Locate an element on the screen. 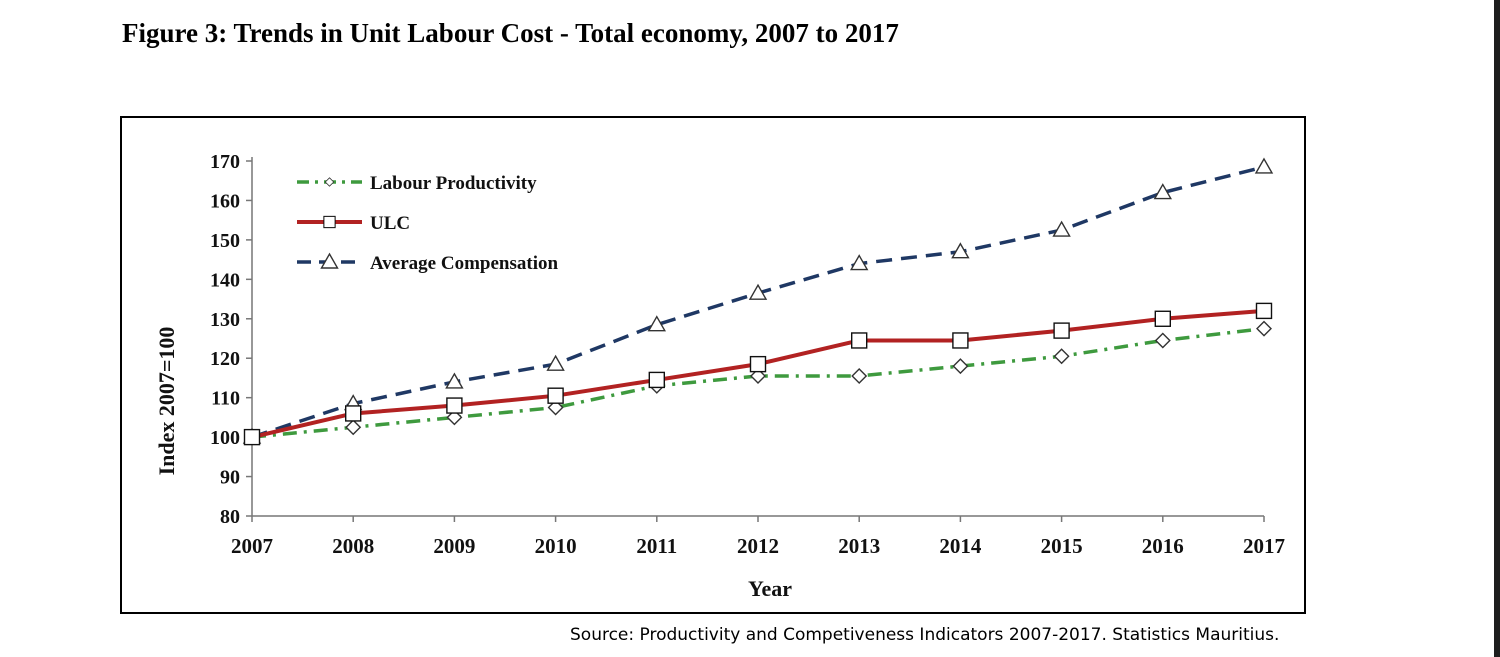 The height and width of the screenshot is (657, 1500). y-axis-label: Index 2007=100 is located at coordinates (166, 401).